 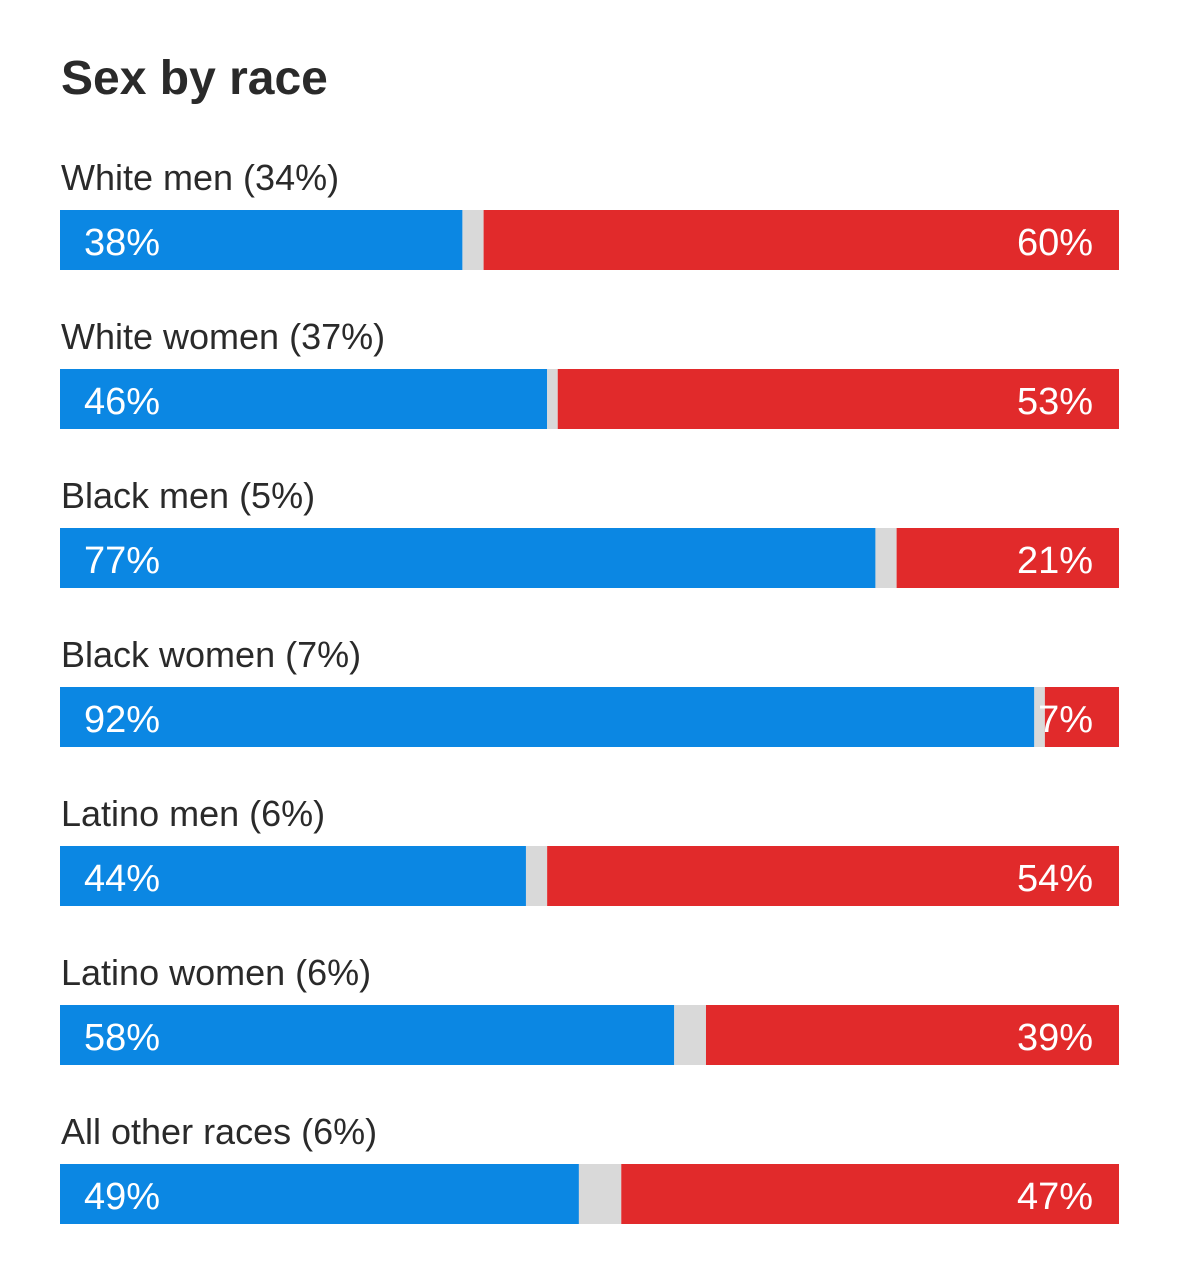 I want to click on bar-row: Latino women (6%) 58% 39%, so click(x=589, y=1008).